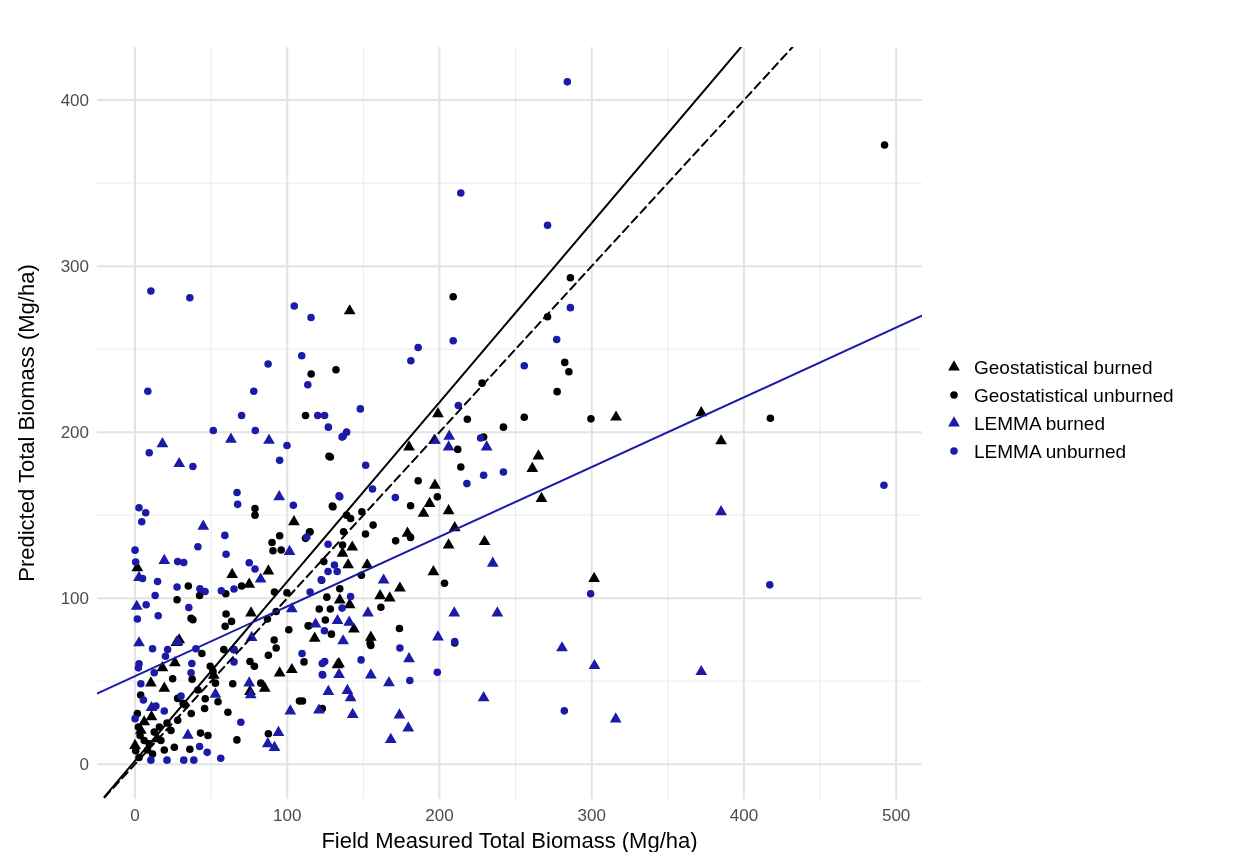 The height and width of the screenshot is (860, 1250). I want to click on x-tick-label: 0, so click(135, 815).